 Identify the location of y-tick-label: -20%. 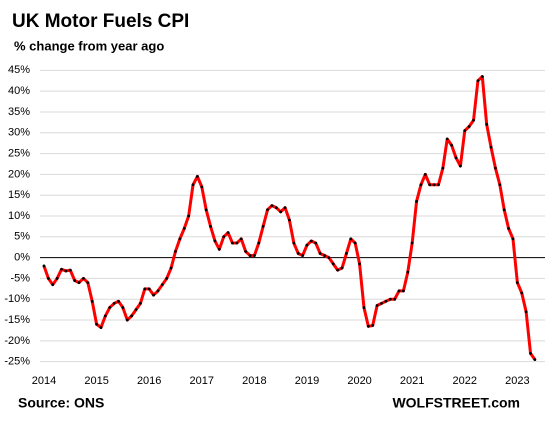
(17, 341).